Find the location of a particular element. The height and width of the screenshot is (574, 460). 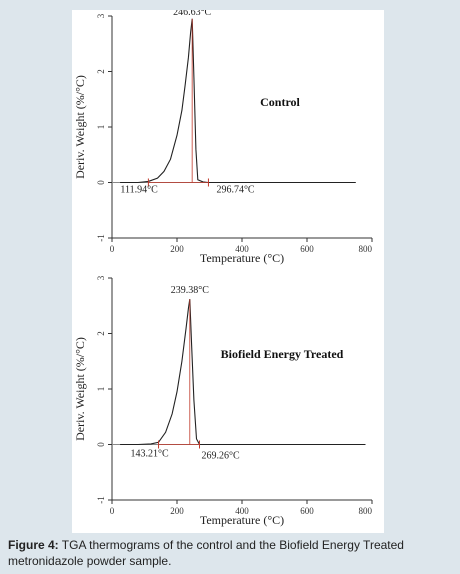

chart2-y-tick-label: -1 is located at coordinates (101, 500).